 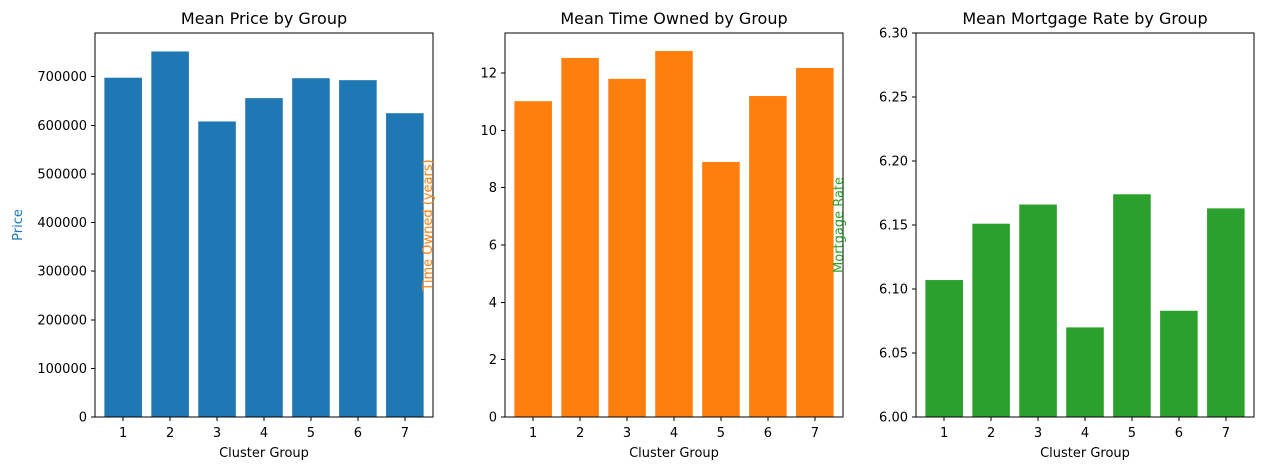 What do you see at coordinates (673, 18) in the screenshot?
I see `chart-title: Mean Time Owned by Group` at bounding box center [673, 18].